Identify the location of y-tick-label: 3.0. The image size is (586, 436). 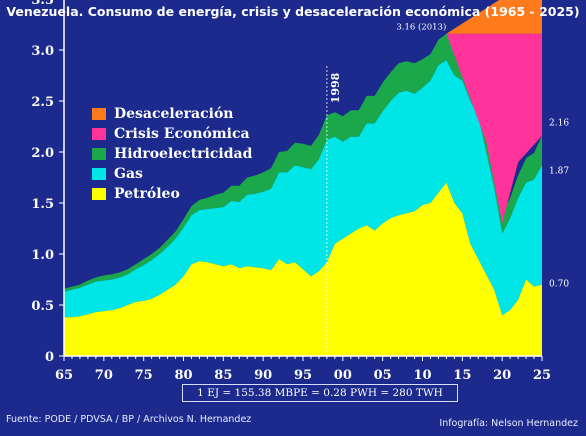
(42, 51).